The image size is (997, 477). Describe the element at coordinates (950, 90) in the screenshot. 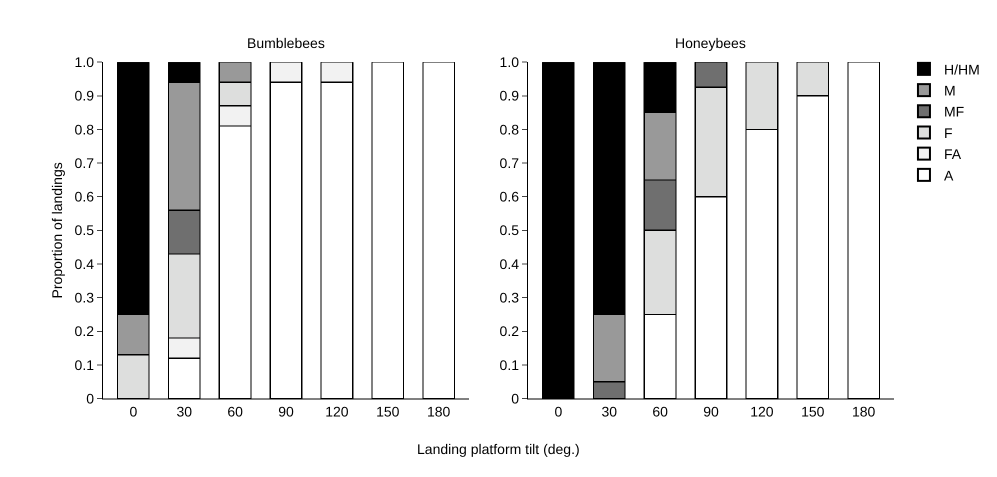

I see `legend-label: M` at that location.